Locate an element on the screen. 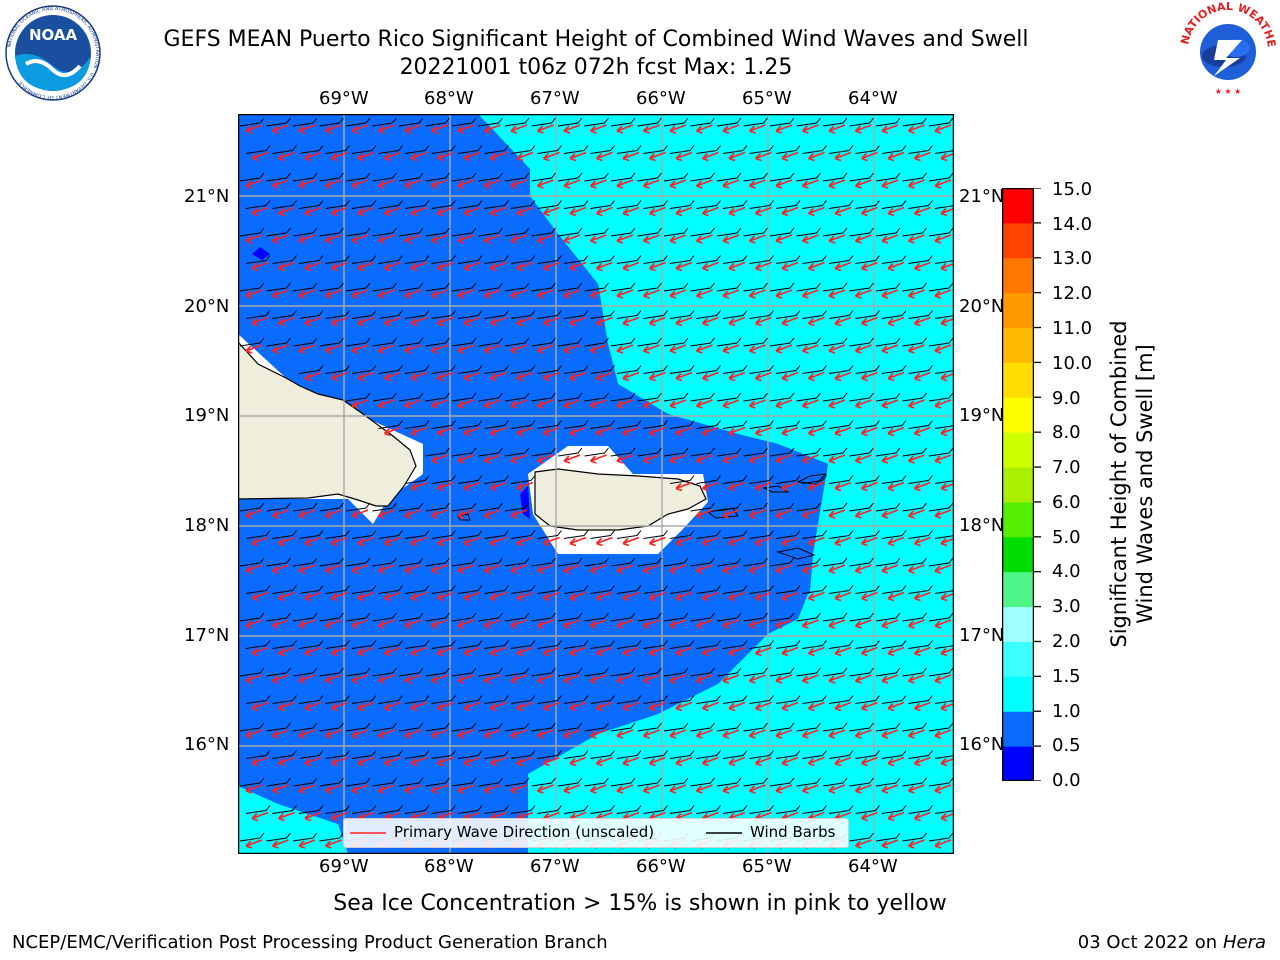  lat-tick-right: 20°N is located at coordinates (982, 306).